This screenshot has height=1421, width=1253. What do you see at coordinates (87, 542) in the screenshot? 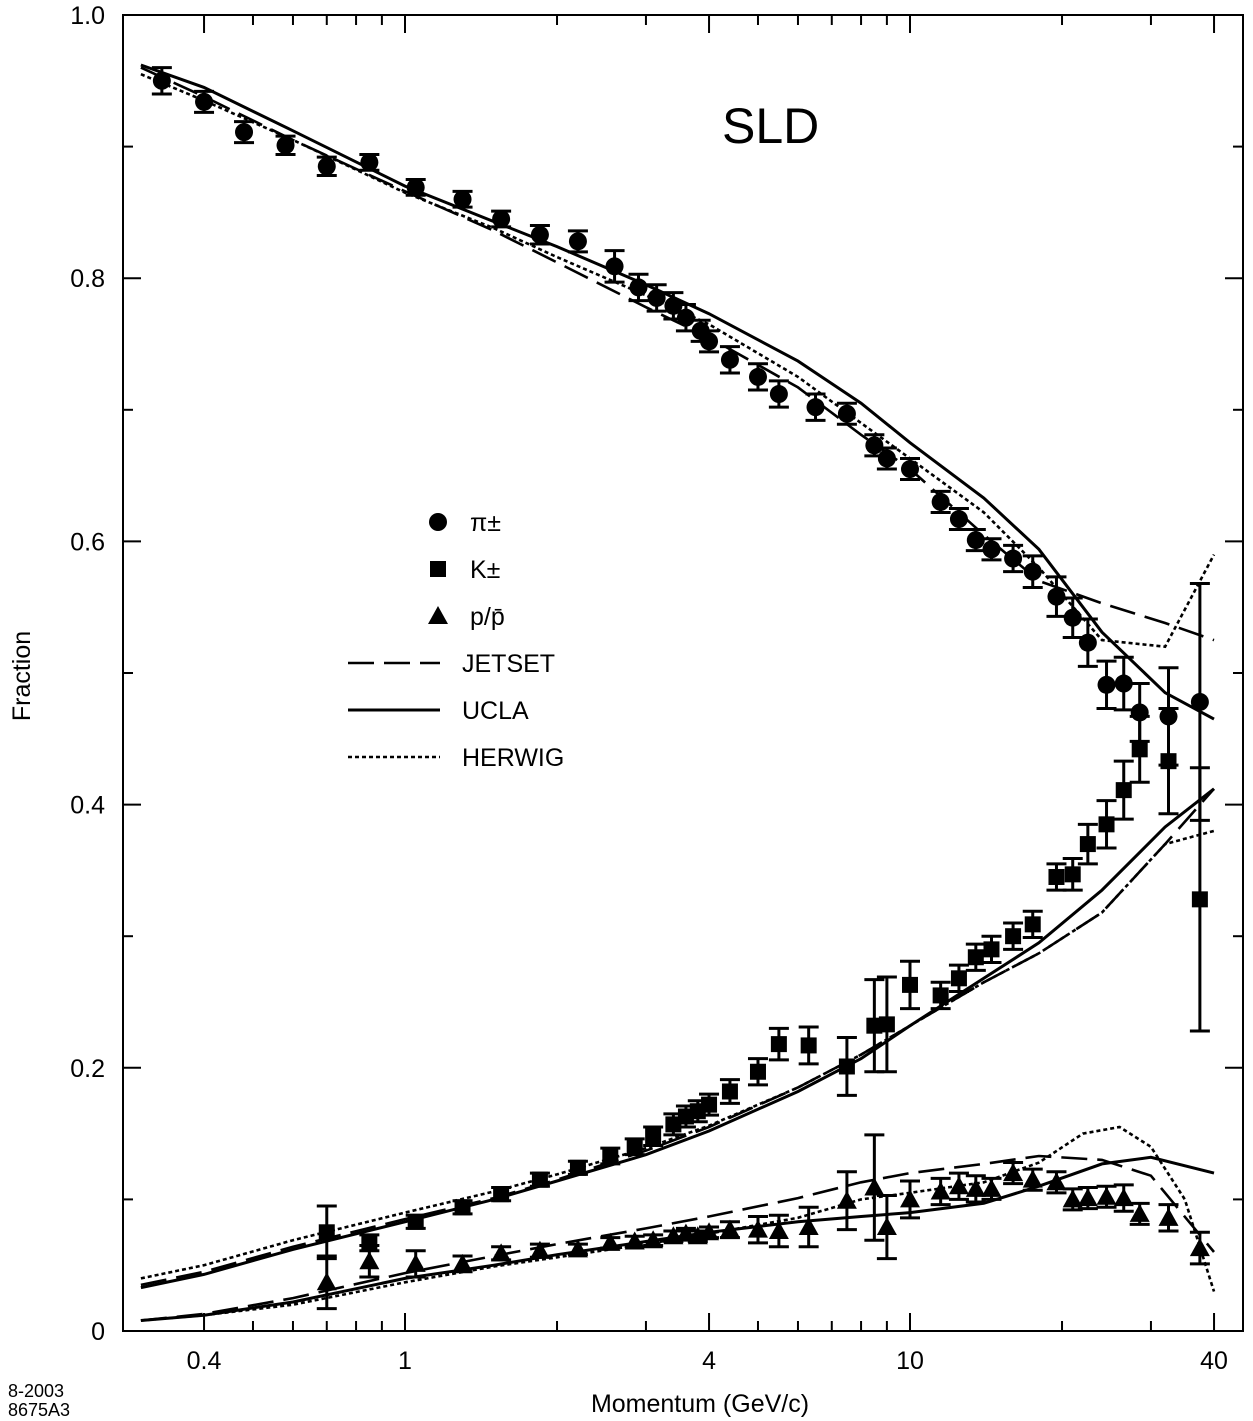
I see `y-tick-label: 0.6` at bounding box center [87, 542].